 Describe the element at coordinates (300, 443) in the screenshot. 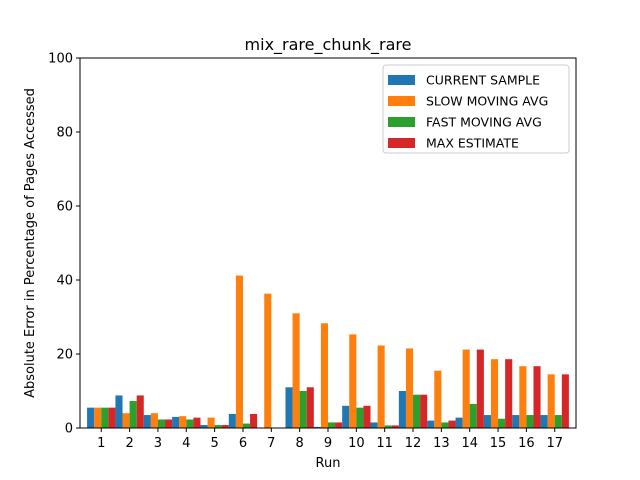

I see `x-tick-label-8: 8` at that location.